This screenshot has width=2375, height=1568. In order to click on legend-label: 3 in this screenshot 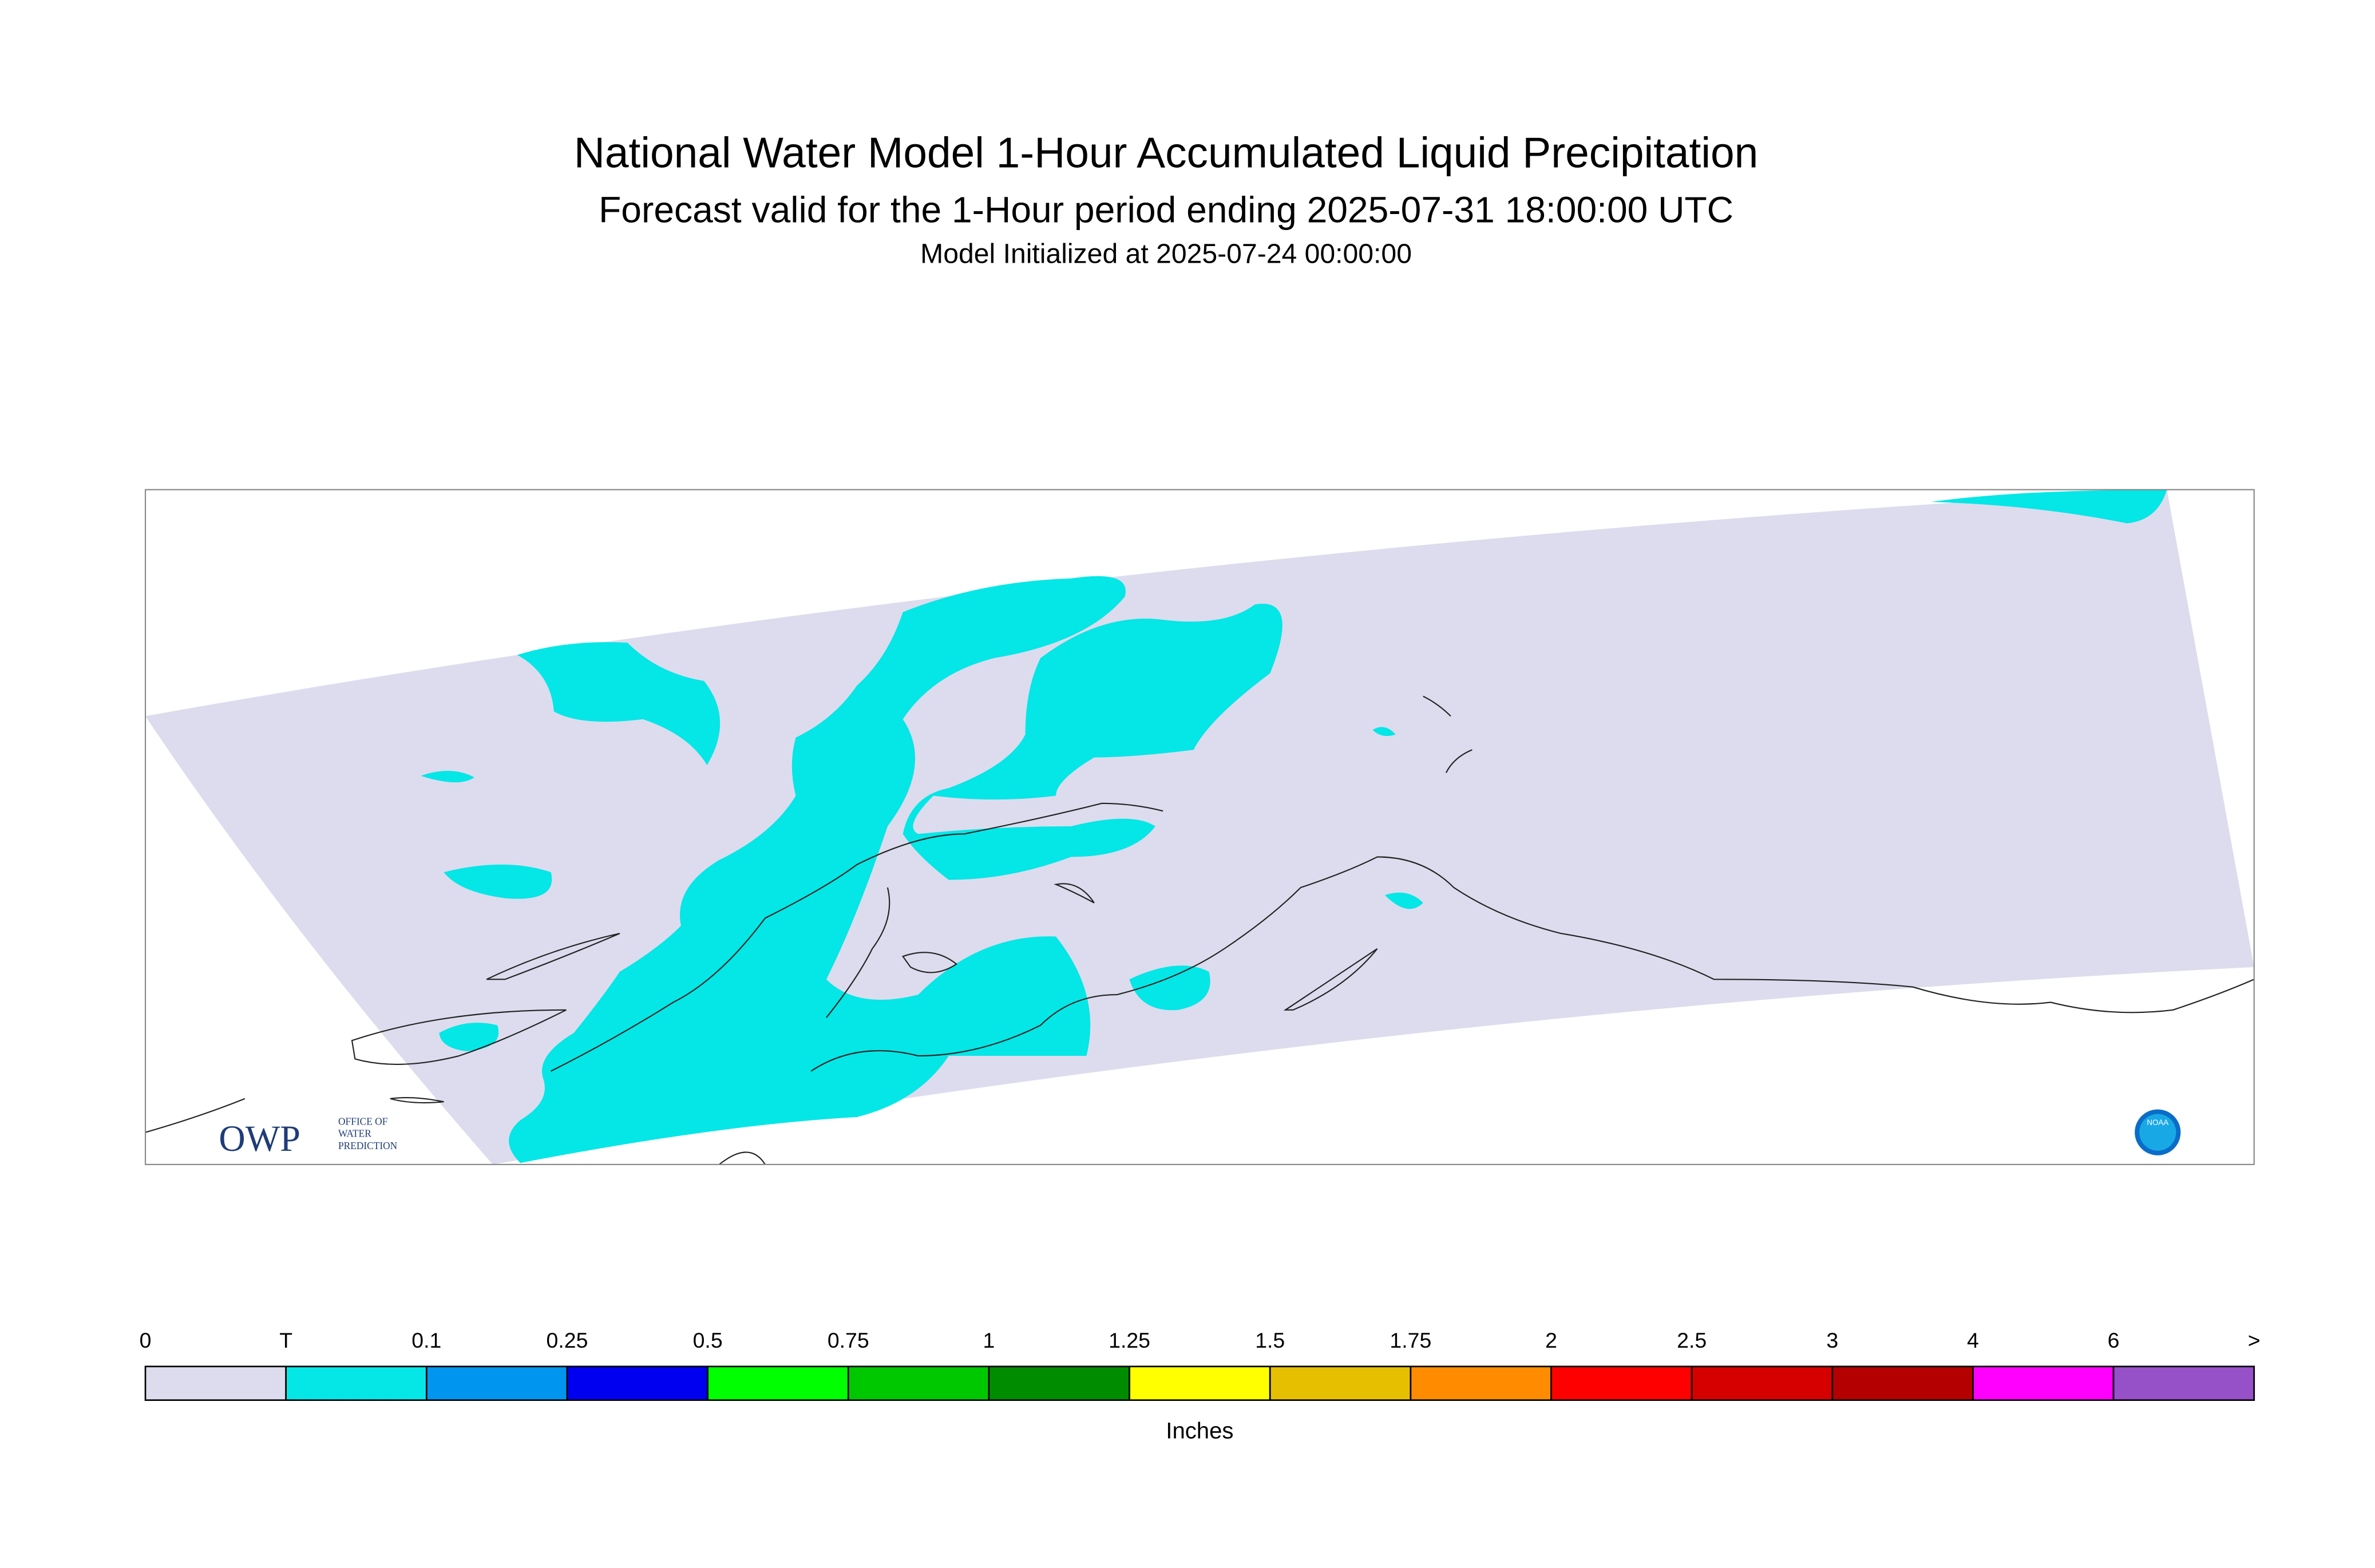, I will do `click(1832, 1340)`.